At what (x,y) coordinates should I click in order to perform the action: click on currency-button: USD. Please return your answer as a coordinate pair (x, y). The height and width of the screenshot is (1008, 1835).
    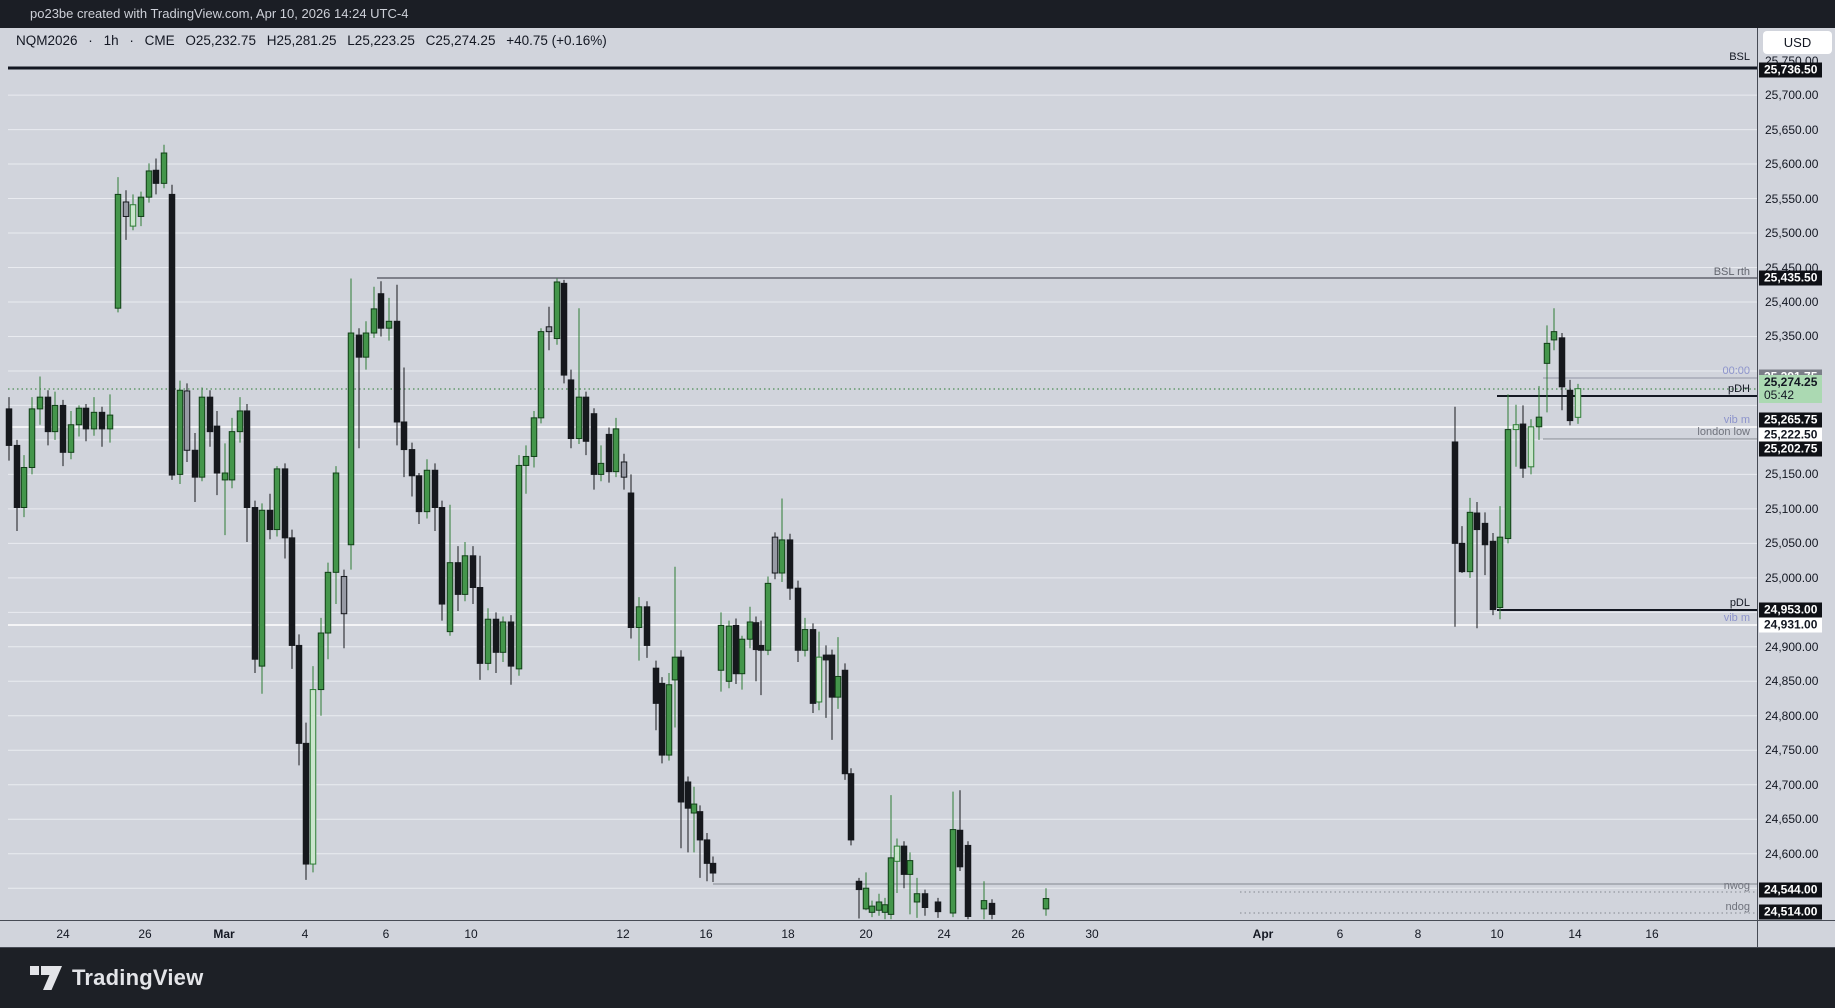
    Looking at the image, I should click on (1797, 42).